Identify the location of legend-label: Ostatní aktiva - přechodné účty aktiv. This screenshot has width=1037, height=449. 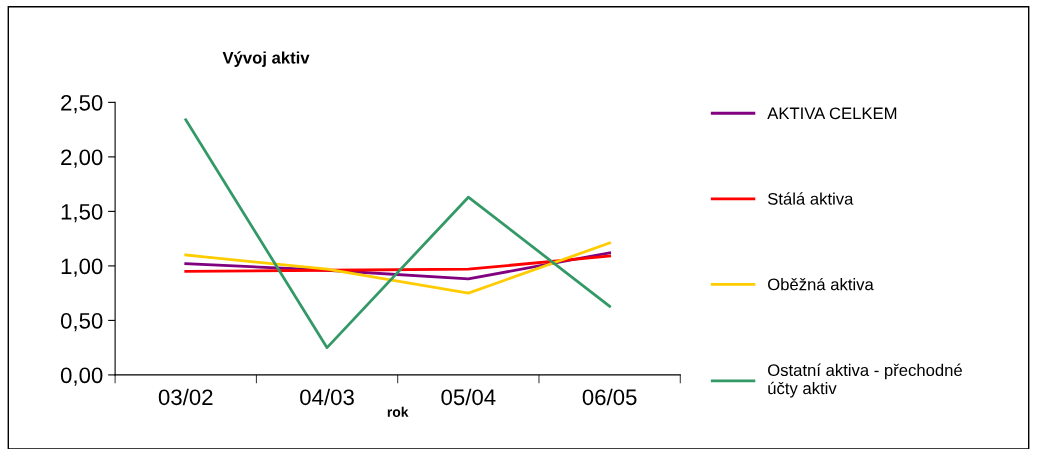
(865, 380).